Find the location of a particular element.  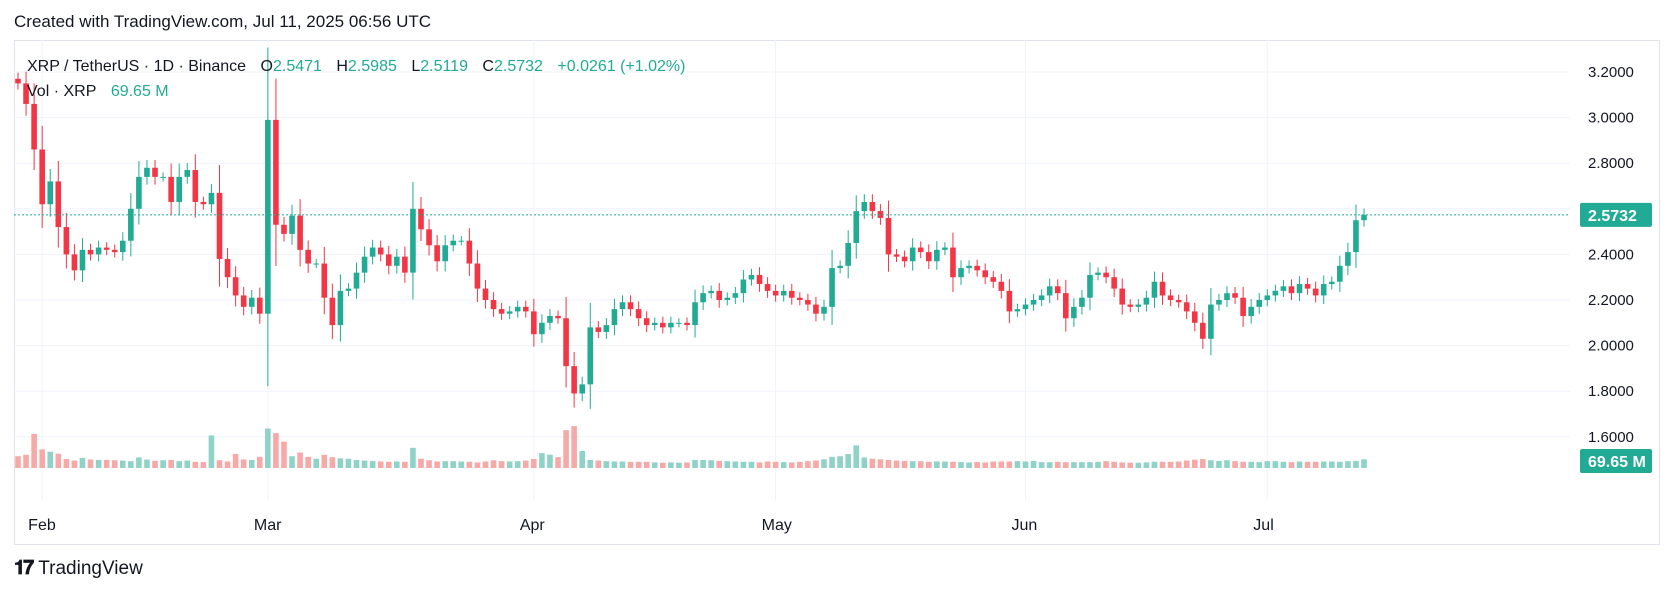

symbol-title: XRP / TetherUS · 1D · Binance is located at coordinates (137, 66).